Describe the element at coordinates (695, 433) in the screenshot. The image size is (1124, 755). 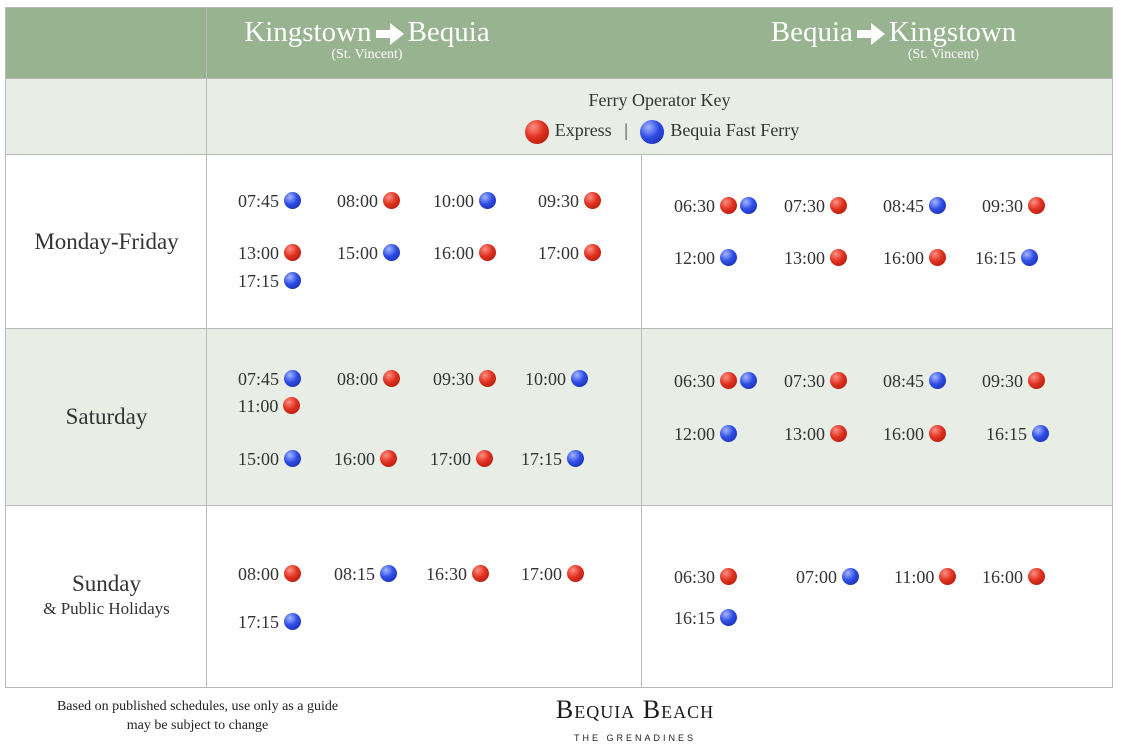
I see `time-text: 12:00` at that location.